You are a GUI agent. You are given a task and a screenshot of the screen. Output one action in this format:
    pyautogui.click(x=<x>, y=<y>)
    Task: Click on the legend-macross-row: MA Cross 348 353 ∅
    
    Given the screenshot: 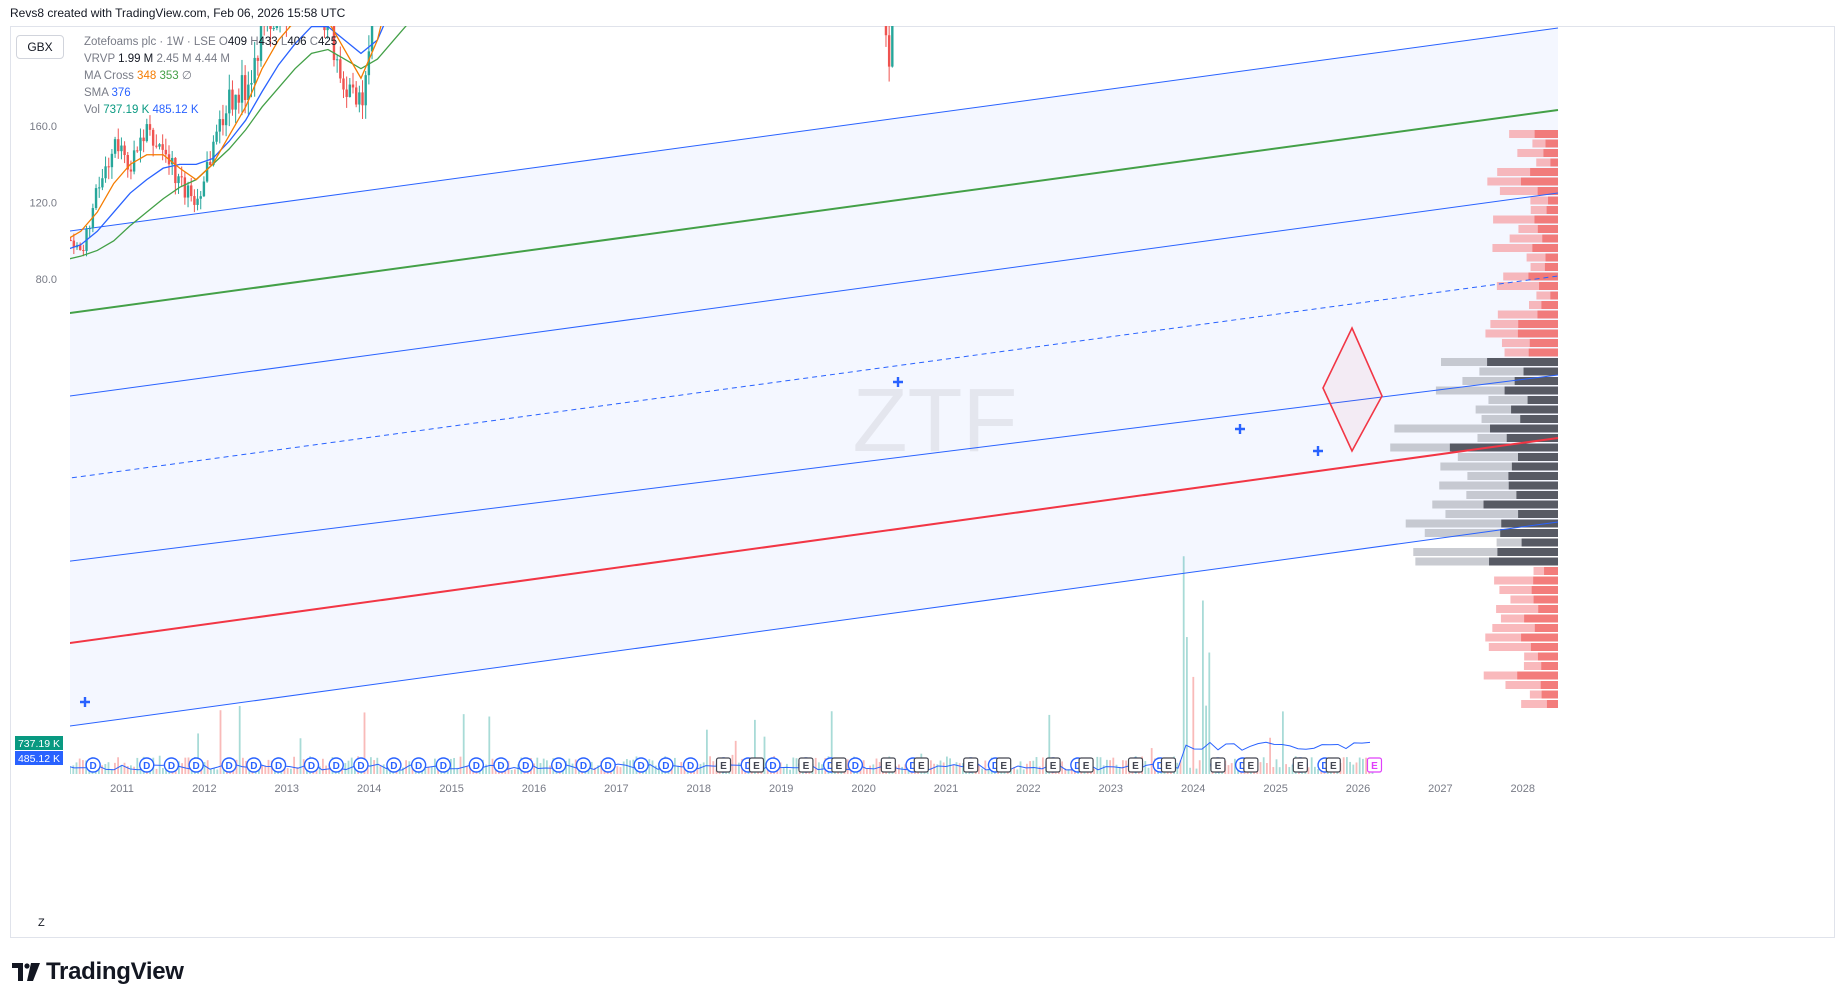 What is the action you would take?
    pyautogui.click(x=210, y=76)
    